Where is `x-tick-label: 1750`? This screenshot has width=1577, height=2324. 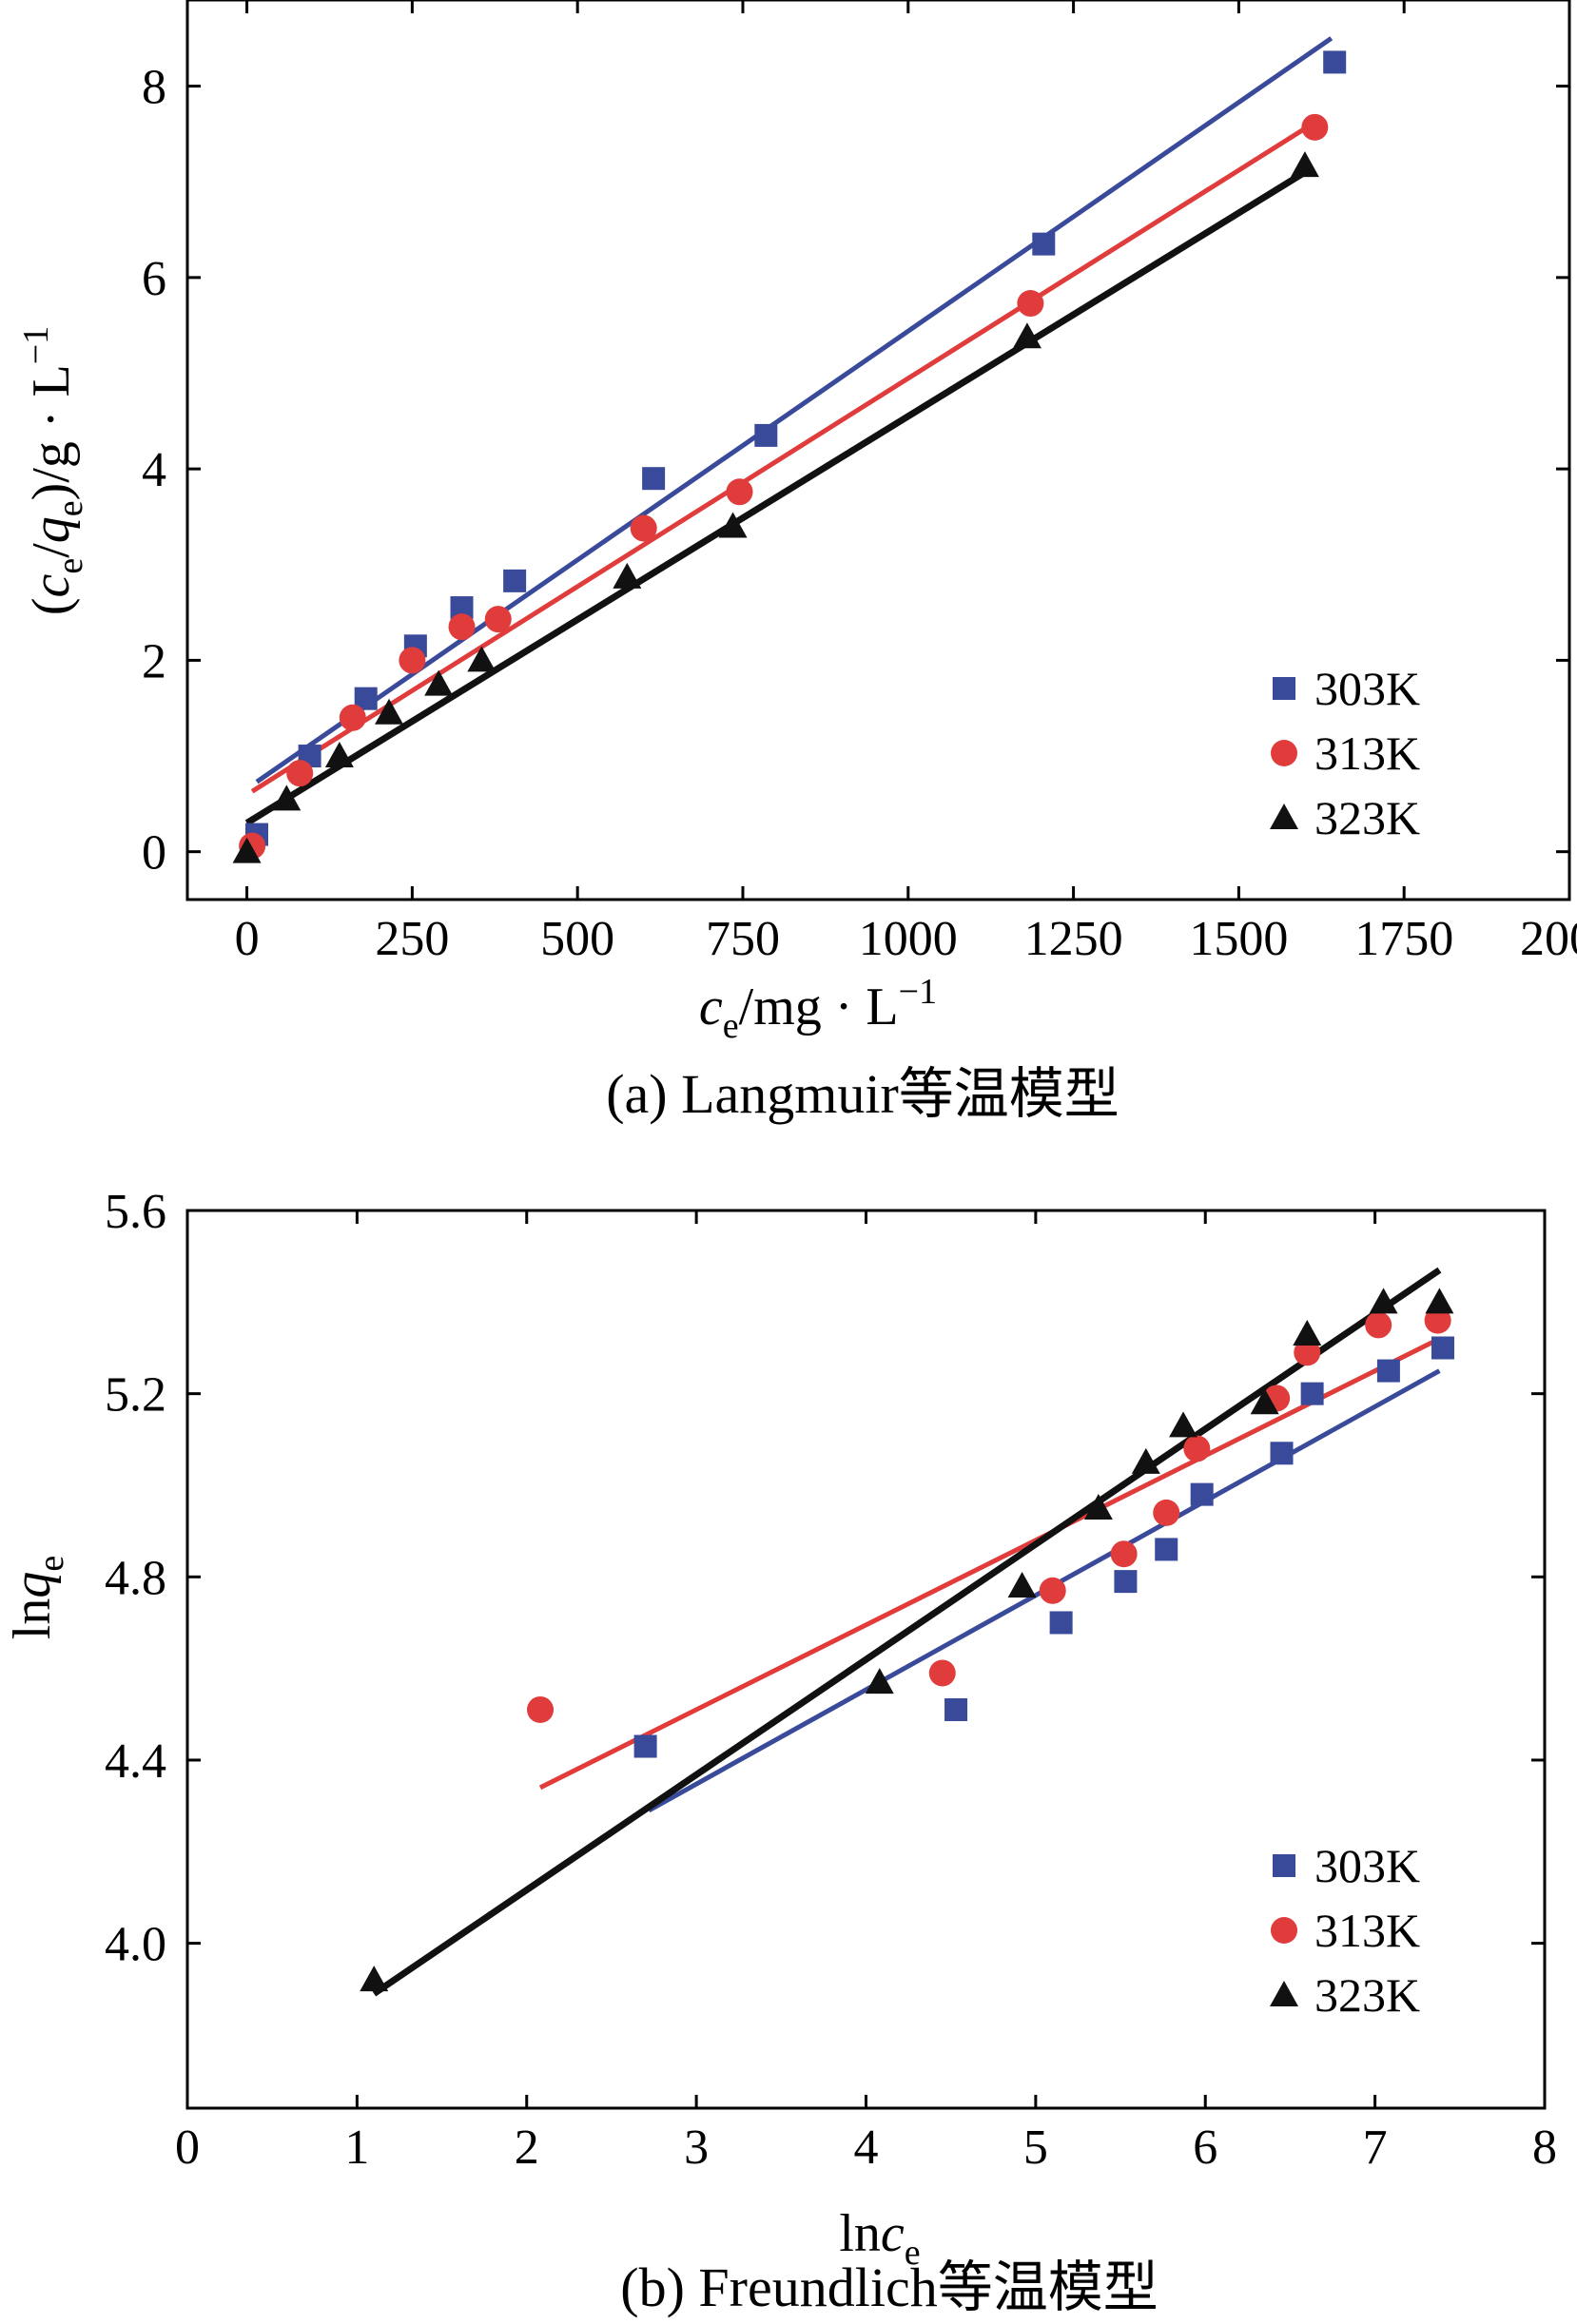
x-tick-label: 1750 is located at coordinates (1404, 939).